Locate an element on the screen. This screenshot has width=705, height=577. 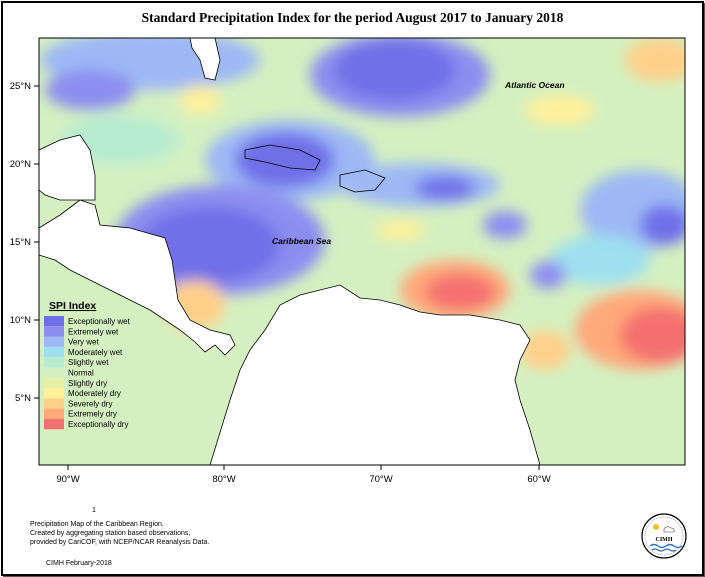
legend-label: Extremely dry is located at coordinates (92, 414).